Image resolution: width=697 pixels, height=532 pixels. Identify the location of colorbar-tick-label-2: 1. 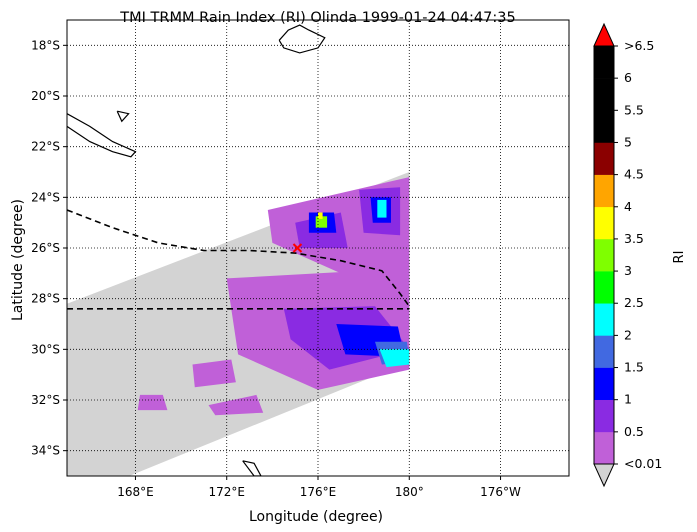
(628, 399).